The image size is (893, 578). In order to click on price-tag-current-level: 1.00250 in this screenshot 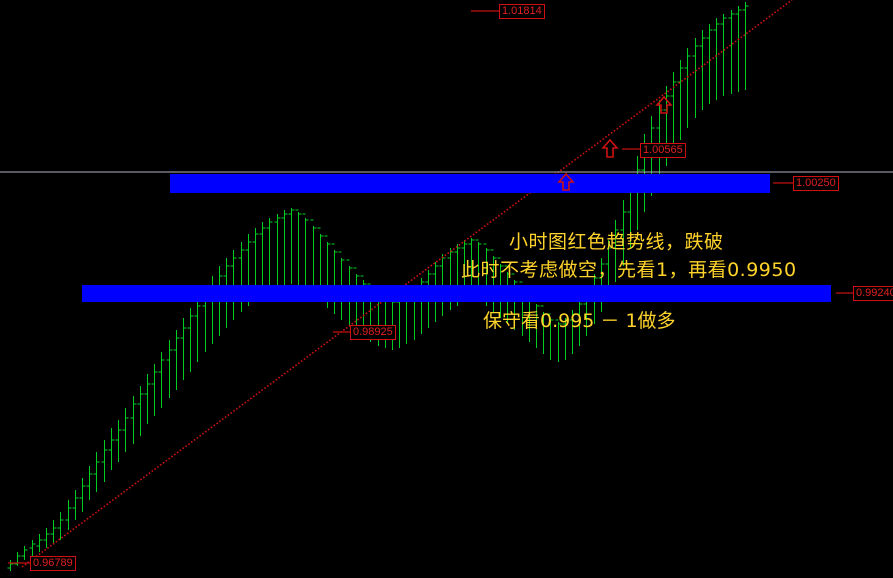, I will do `click(816, 183)`.